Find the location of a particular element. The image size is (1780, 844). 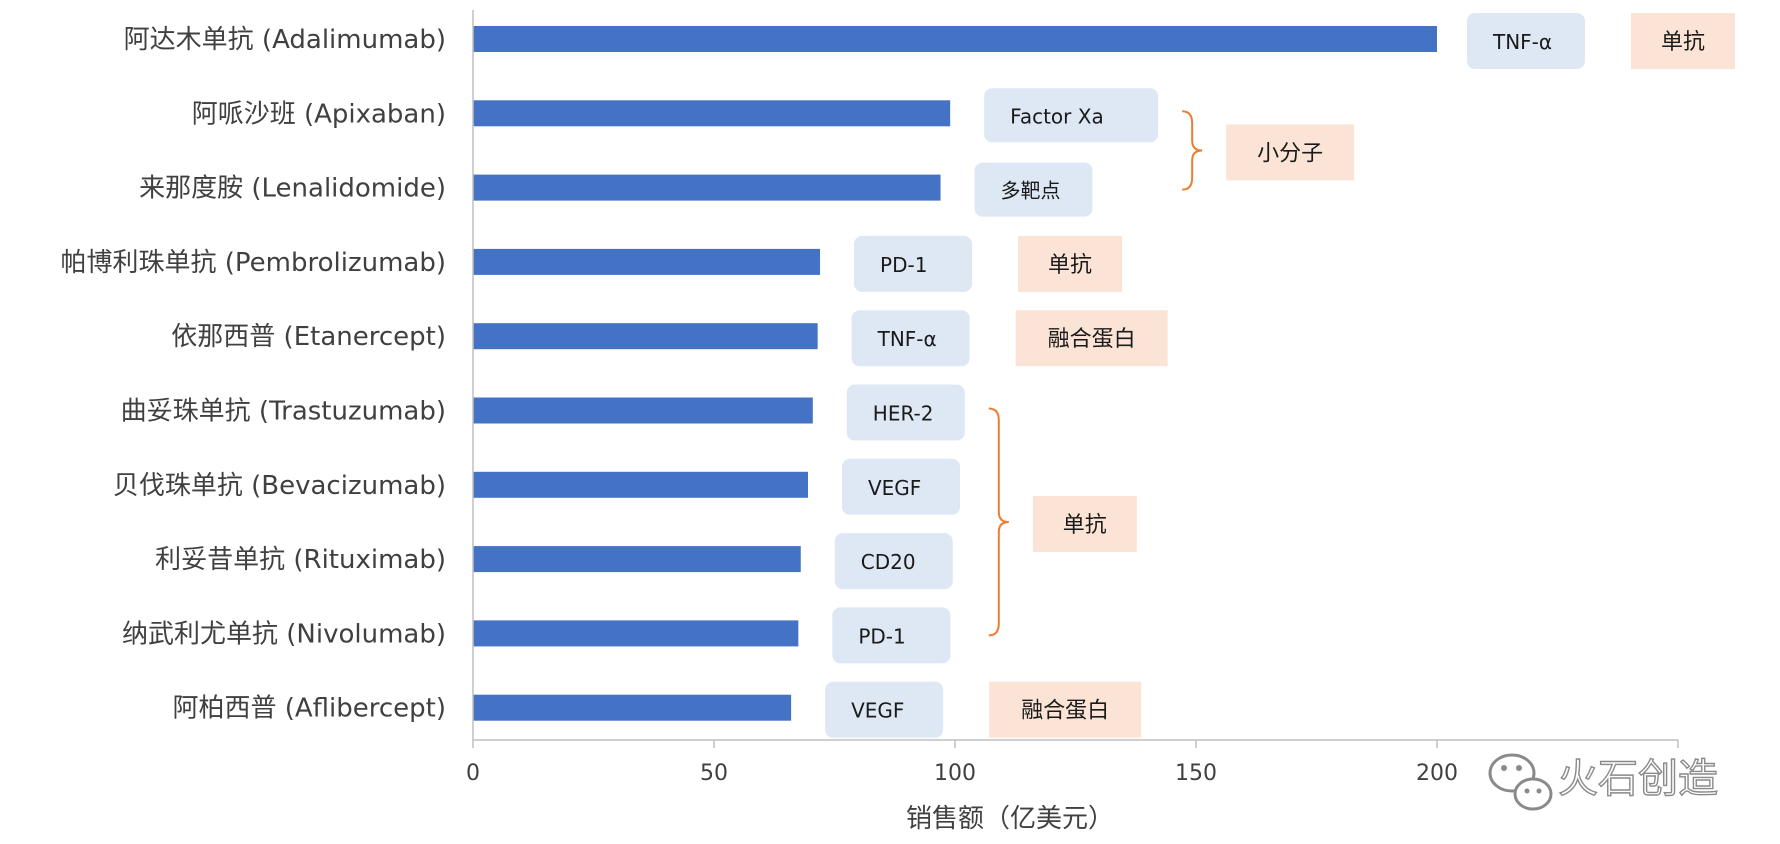

target-label: Factor Xa is located at coordinates (1057, 116).